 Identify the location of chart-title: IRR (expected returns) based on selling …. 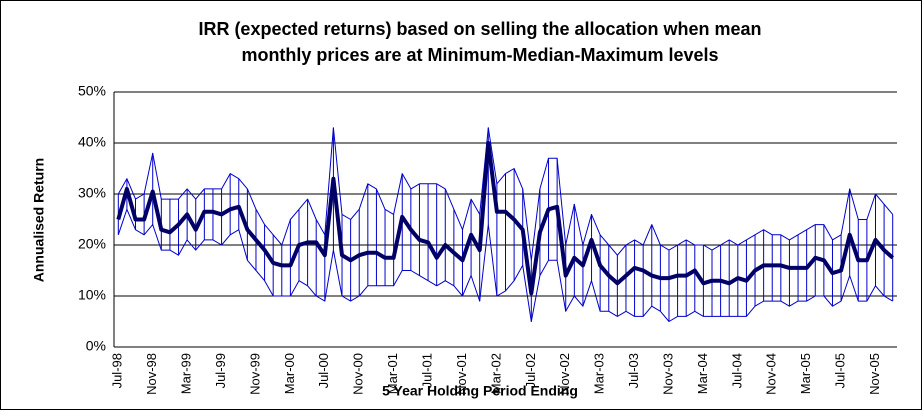
(479, 29).